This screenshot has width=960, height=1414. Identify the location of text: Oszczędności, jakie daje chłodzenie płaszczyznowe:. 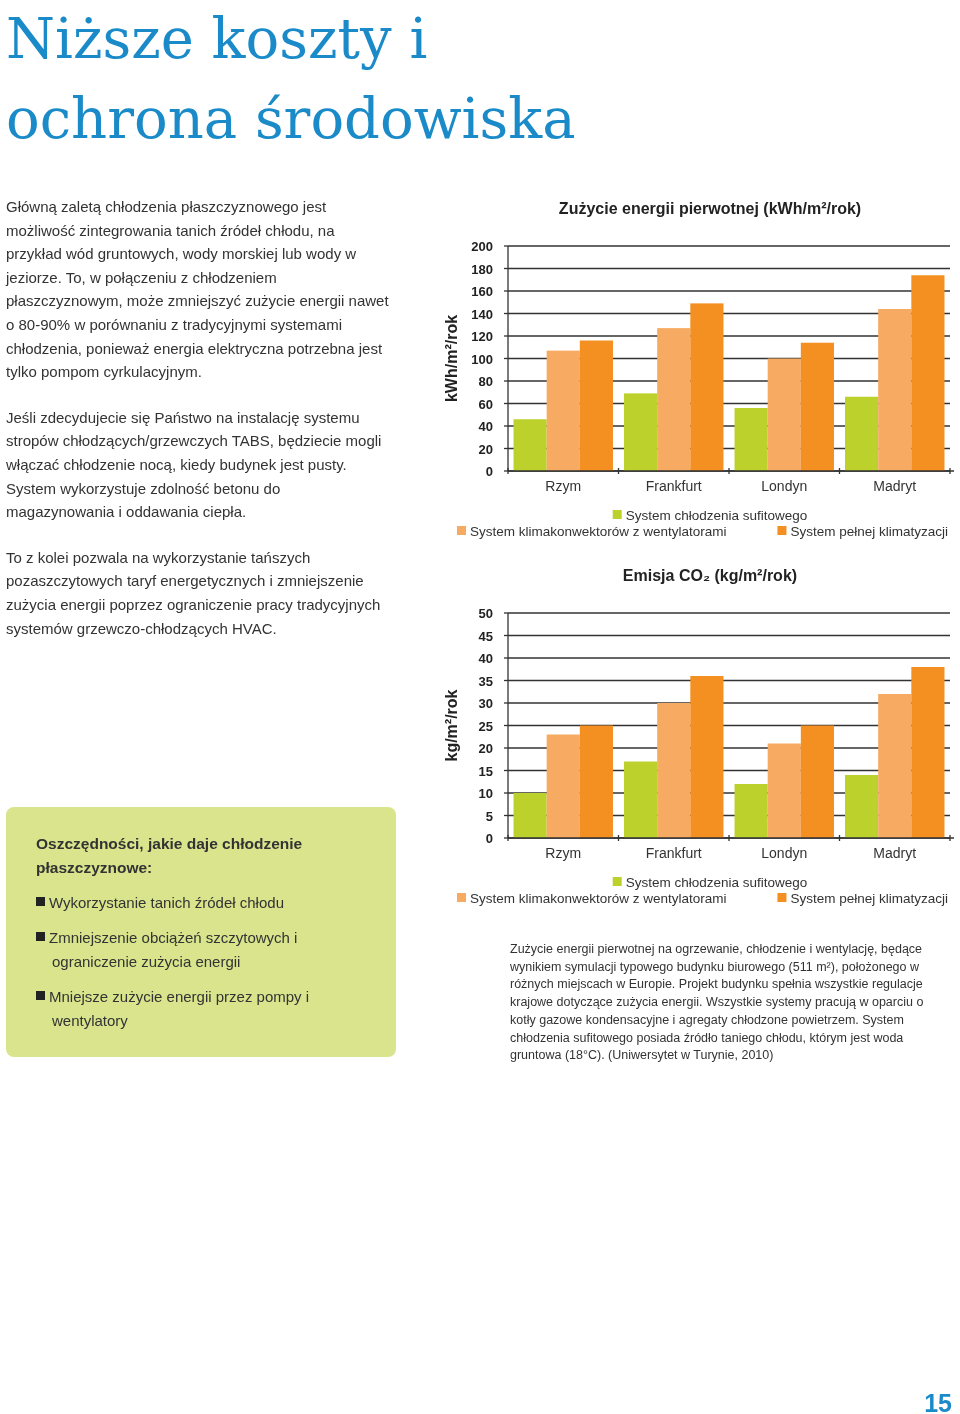
(169, 855).